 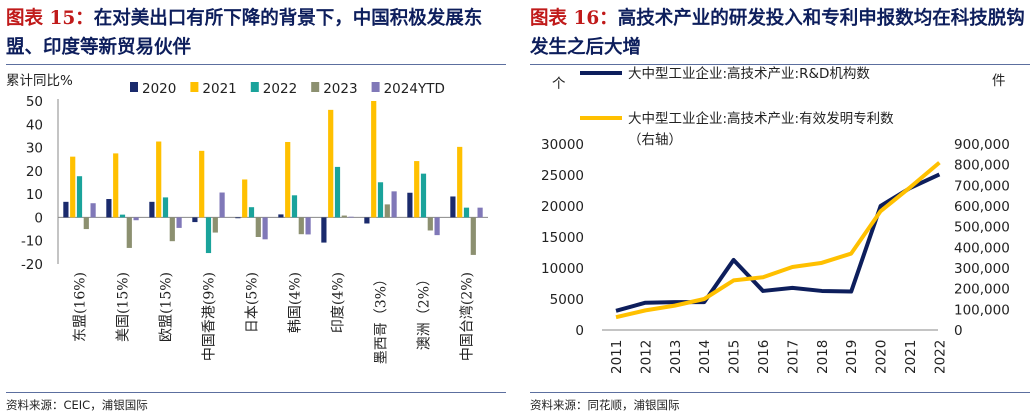 I want to click on line-left-tick-5000: 5000, so click(x=567, y=300).